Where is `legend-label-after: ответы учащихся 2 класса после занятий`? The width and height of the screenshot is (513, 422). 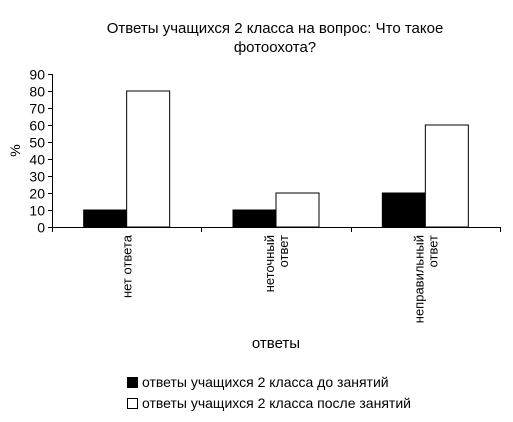 legend-label-after: ответы учащихся 2 класса после занятий is located at coordinates (276, 403).